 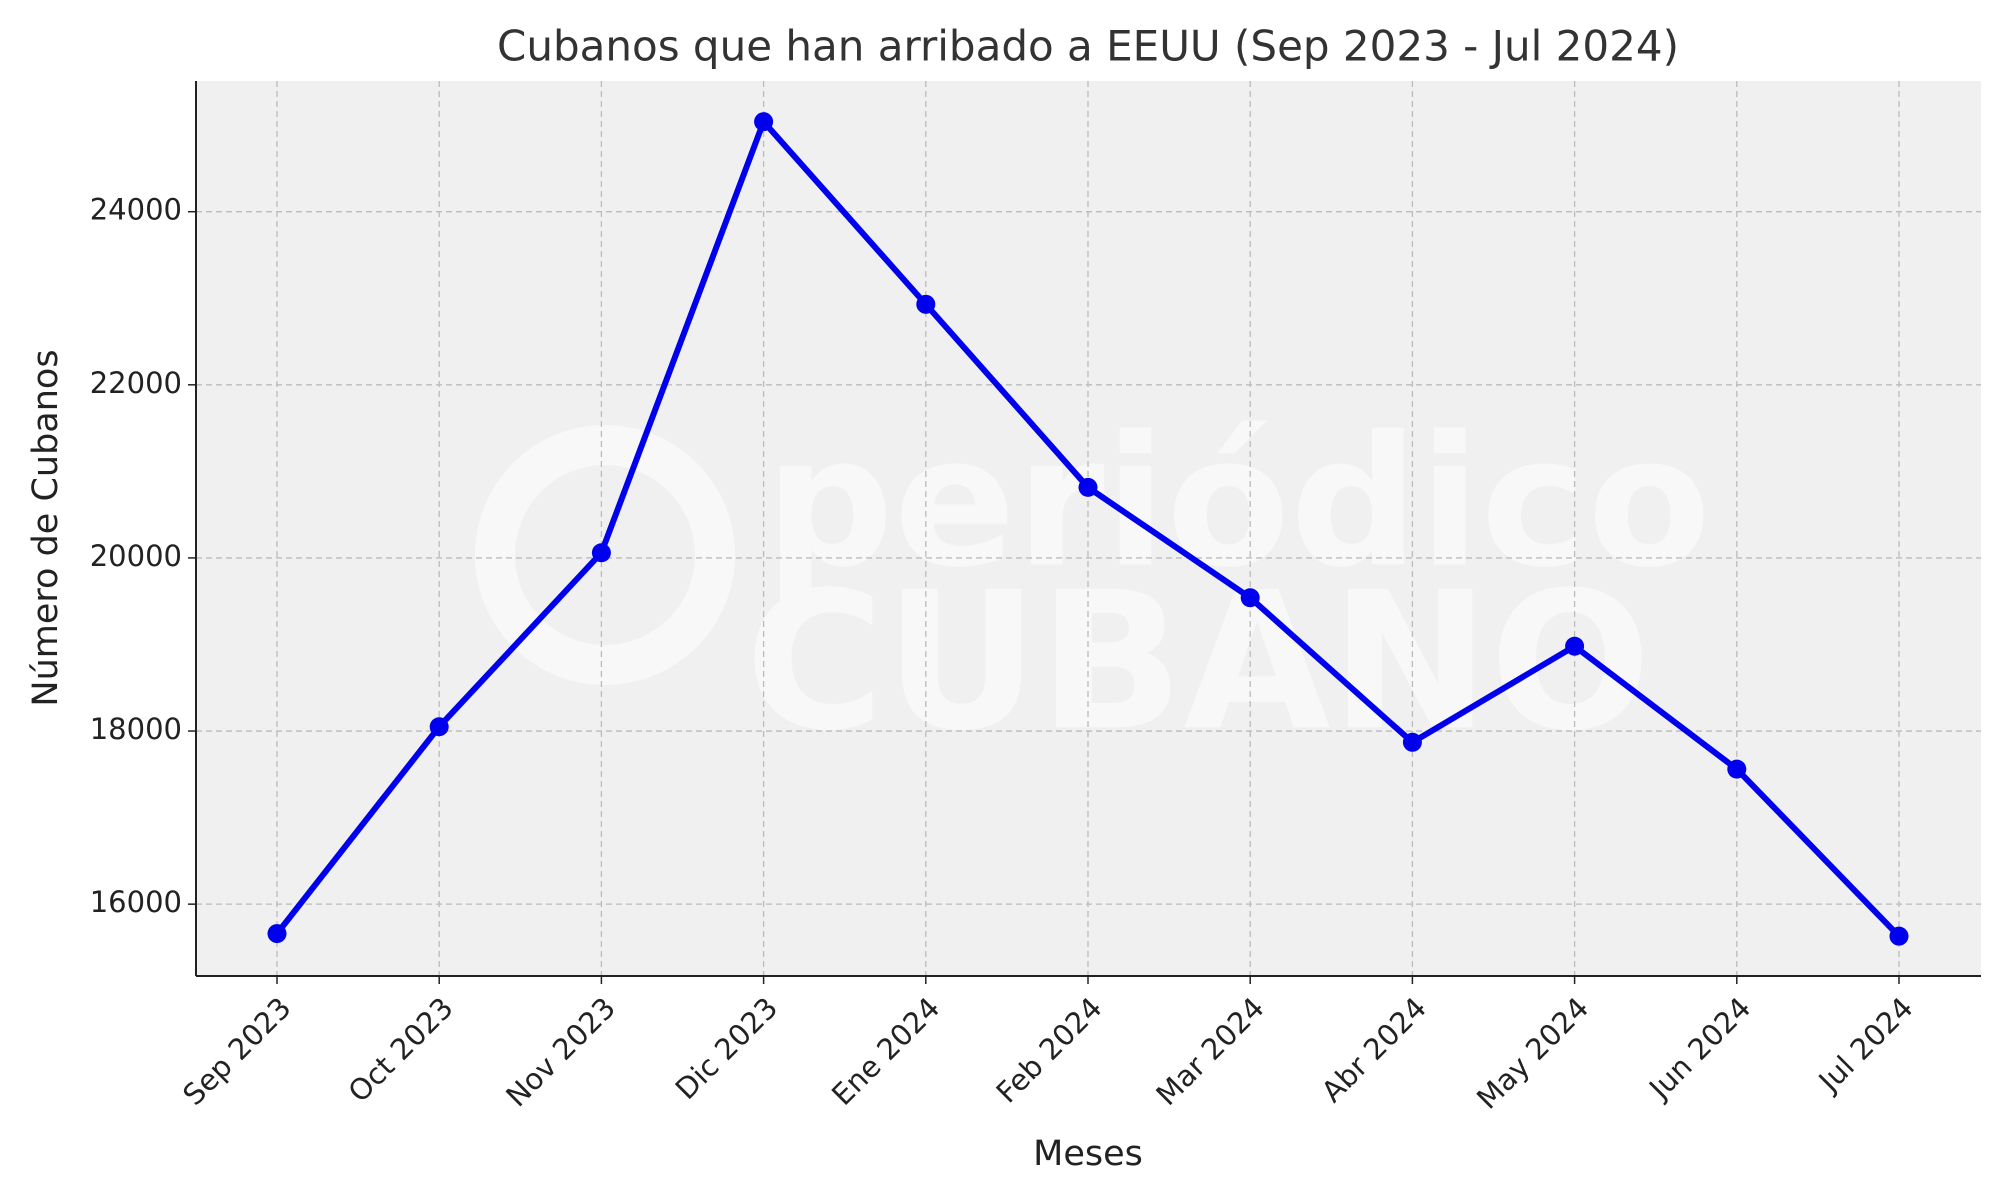 I want to click on y-tick-label: 20000, so click(x=136, y=556).